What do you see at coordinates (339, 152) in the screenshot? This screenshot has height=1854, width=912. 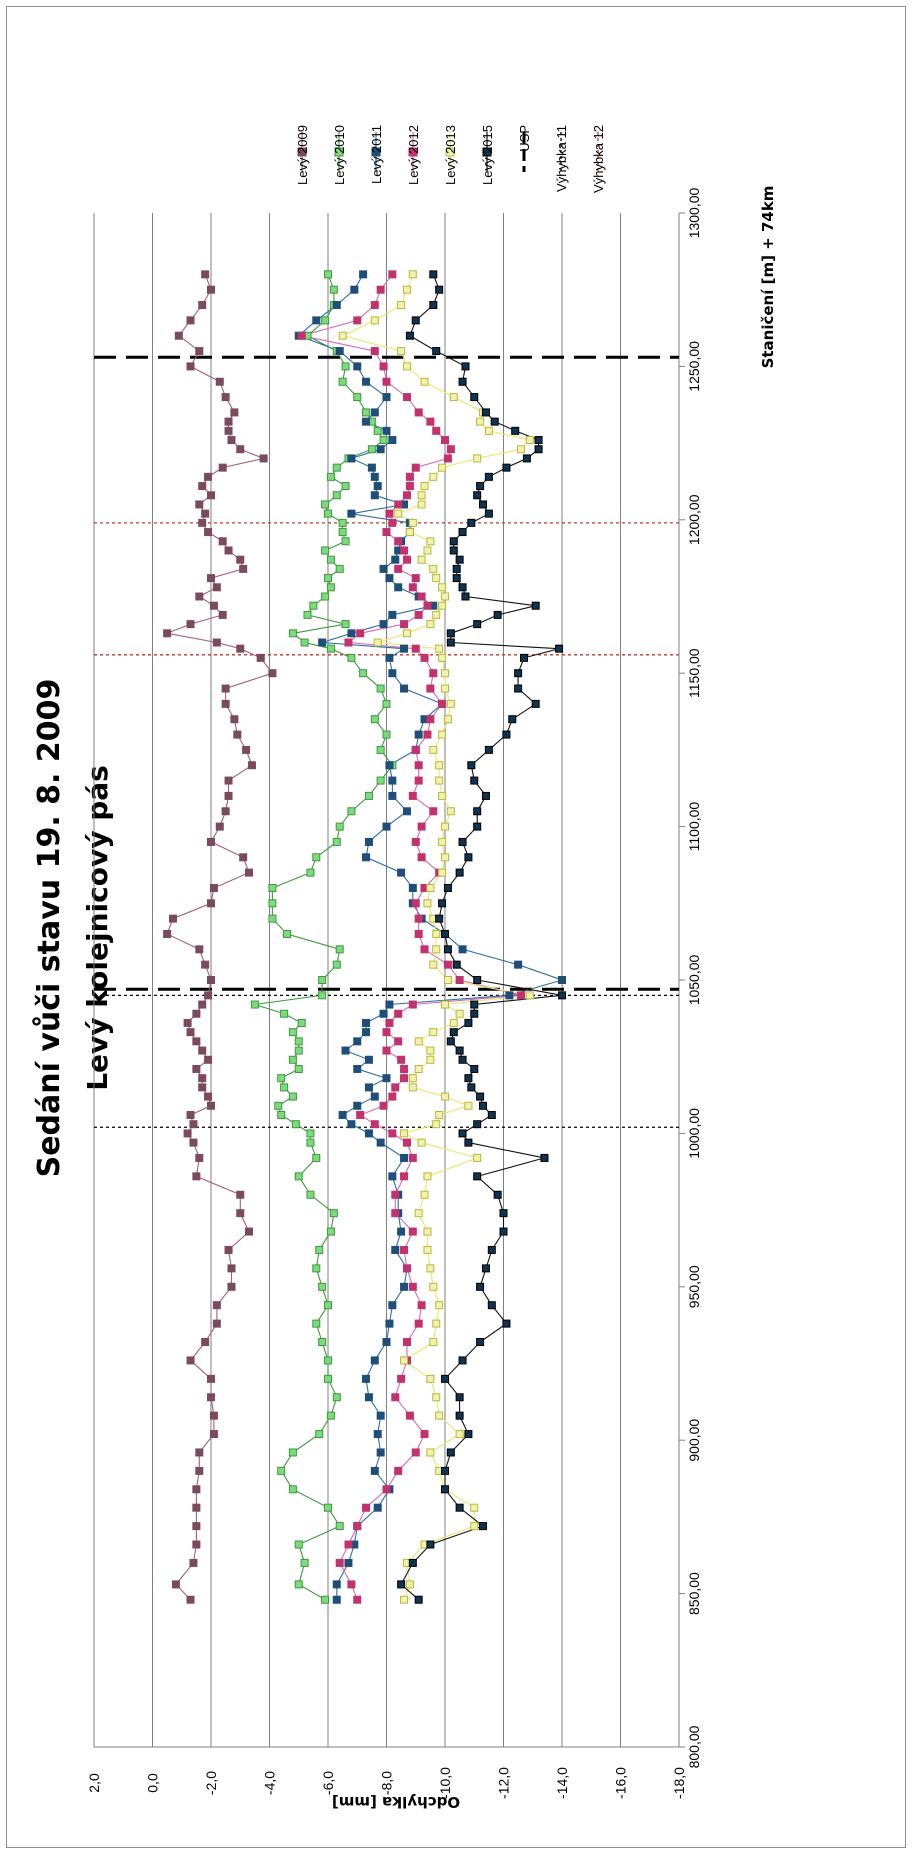 I see `legend-marker` at bounding box center [339, 152].